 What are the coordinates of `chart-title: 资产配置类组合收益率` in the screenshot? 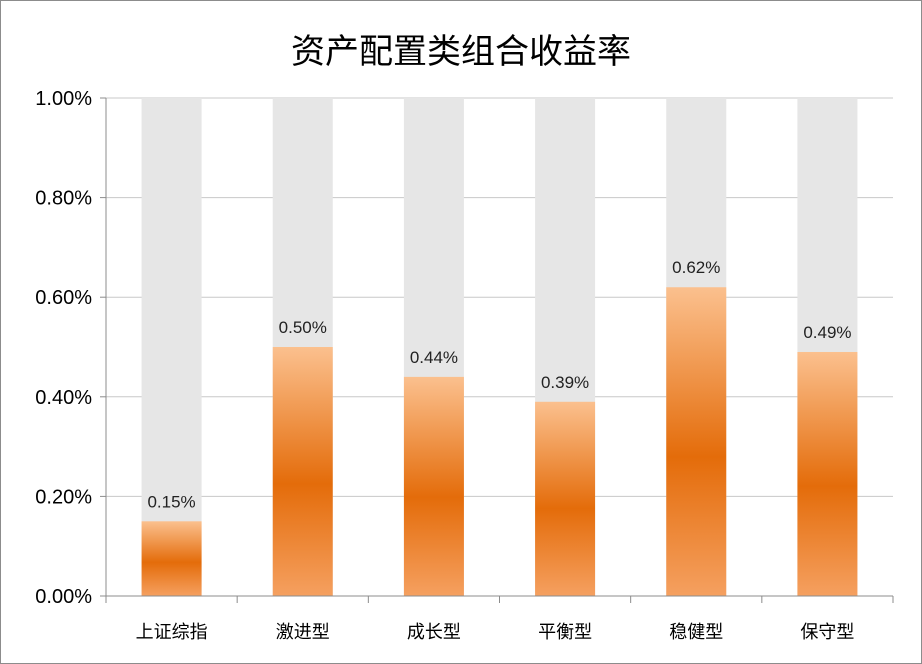 It's located at (461, 52).